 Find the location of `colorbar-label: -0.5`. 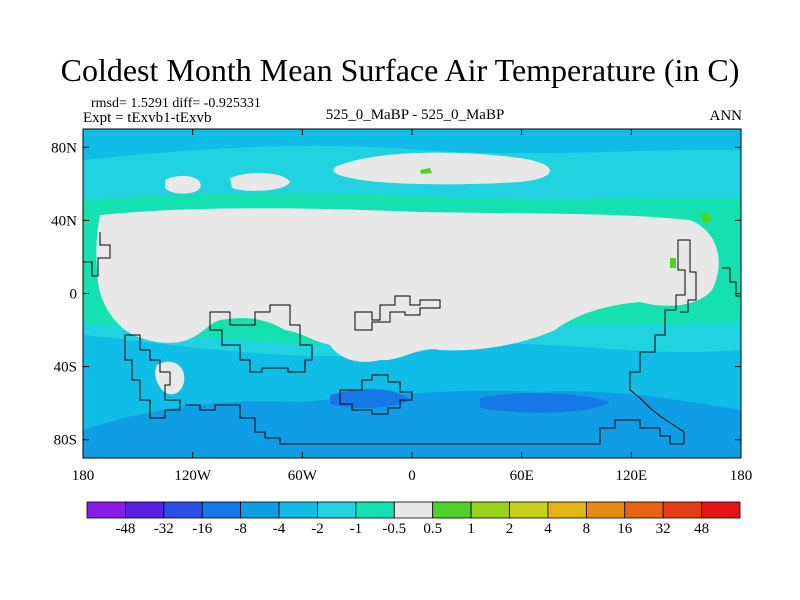

colorbar-label: -0.5 is located at coordinates (394, 529).